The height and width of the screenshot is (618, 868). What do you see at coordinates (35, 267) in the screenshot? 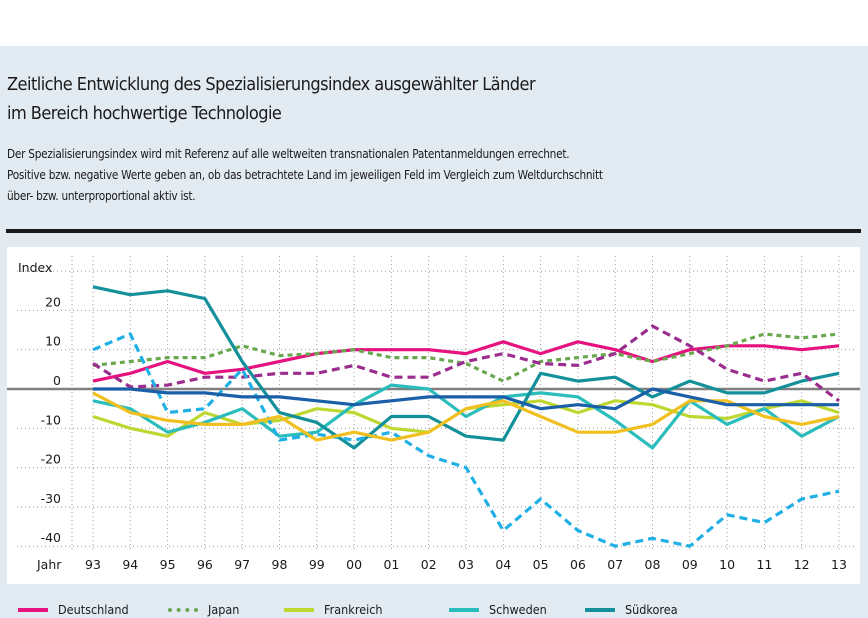
I see `y-axis-title: Index` at bounding box center [35, 267].